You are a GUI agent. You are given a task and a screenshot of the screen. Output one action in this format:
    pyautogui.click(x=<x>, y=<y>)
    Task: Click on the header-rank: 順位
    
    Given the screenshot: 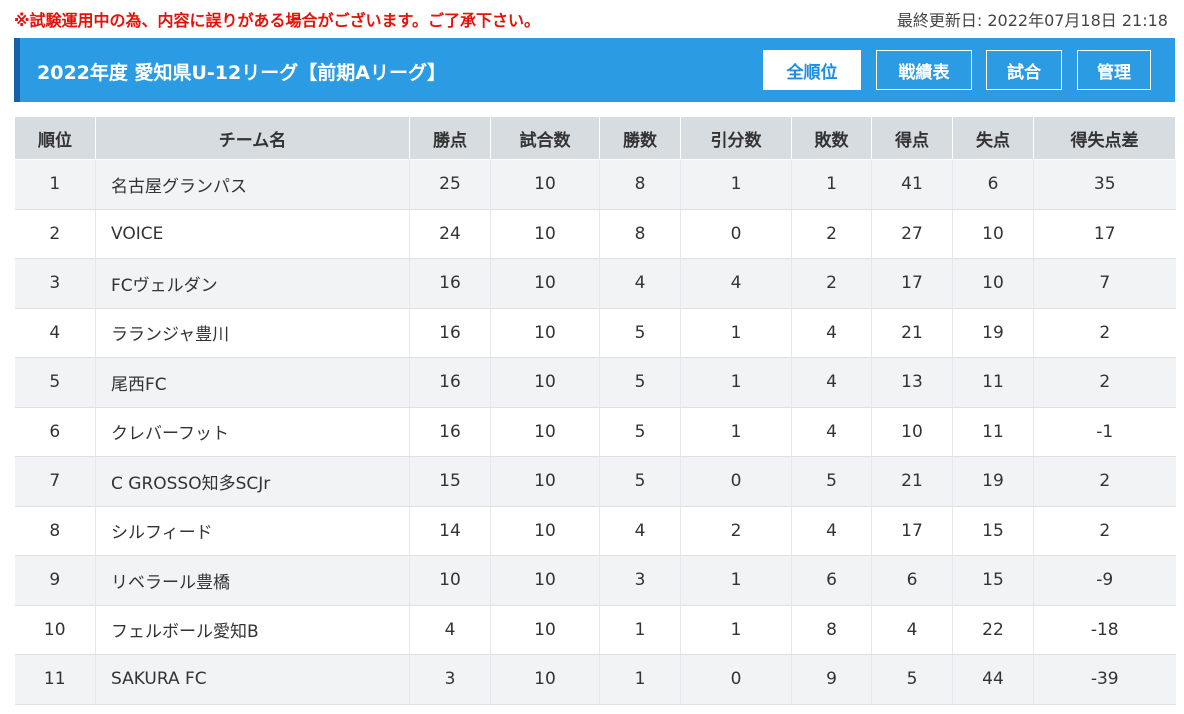 What is the action you would take?
    pyautogui.click(x=55, y=138)
    